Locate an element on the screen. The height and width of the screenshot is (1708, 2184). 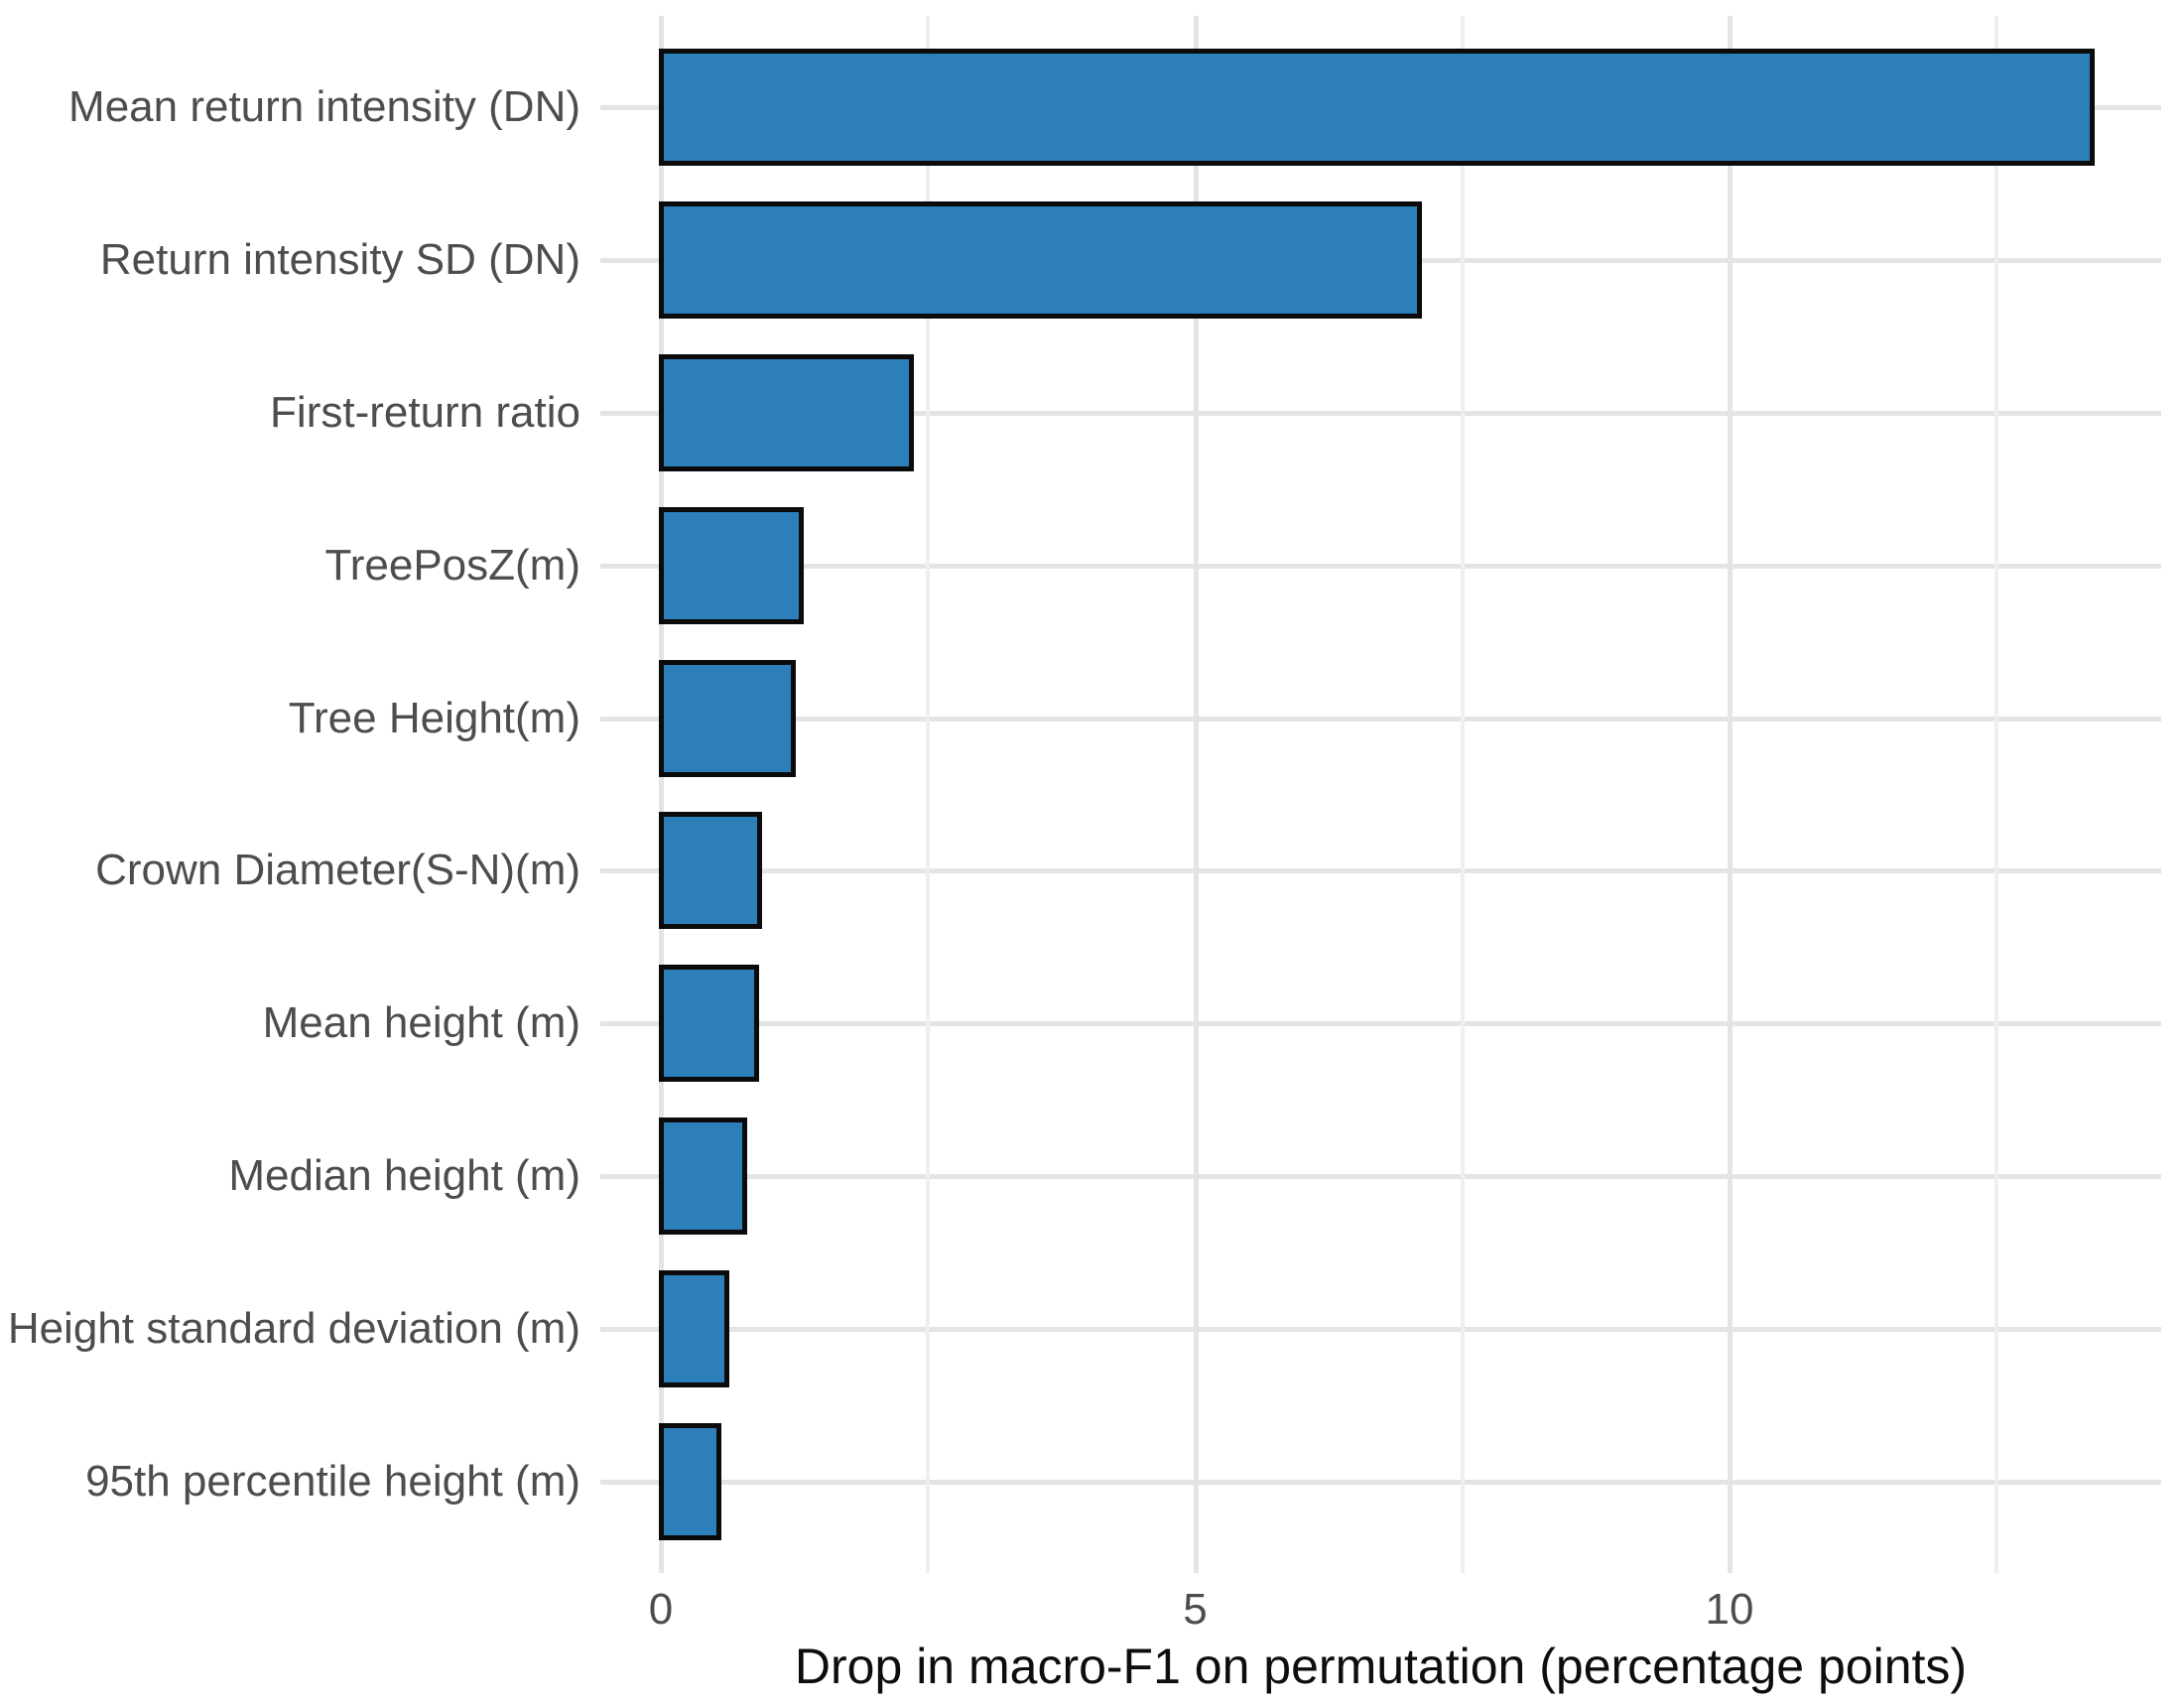
y-axis-label: Height standard deviation (m) is located at coordinates (293, 1328).